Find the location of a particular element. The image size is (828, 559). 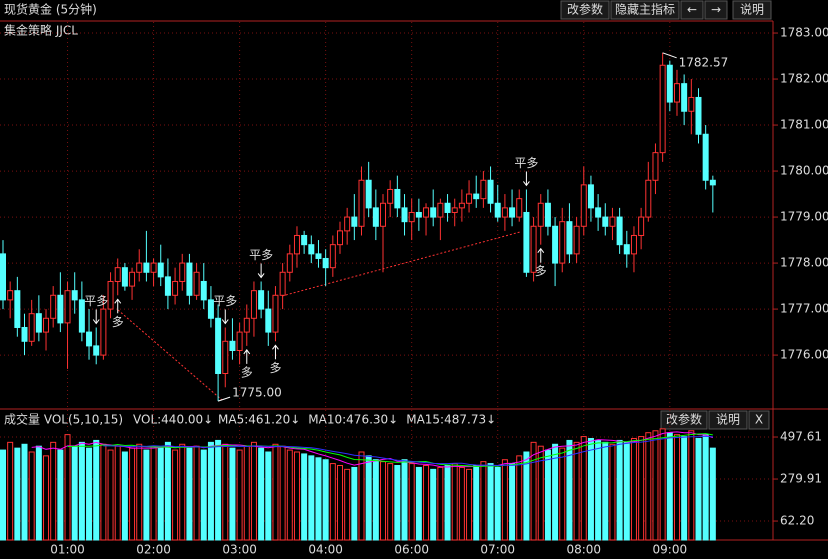

y-tick-label: 1782.00 is located at coordinates (804, 79).